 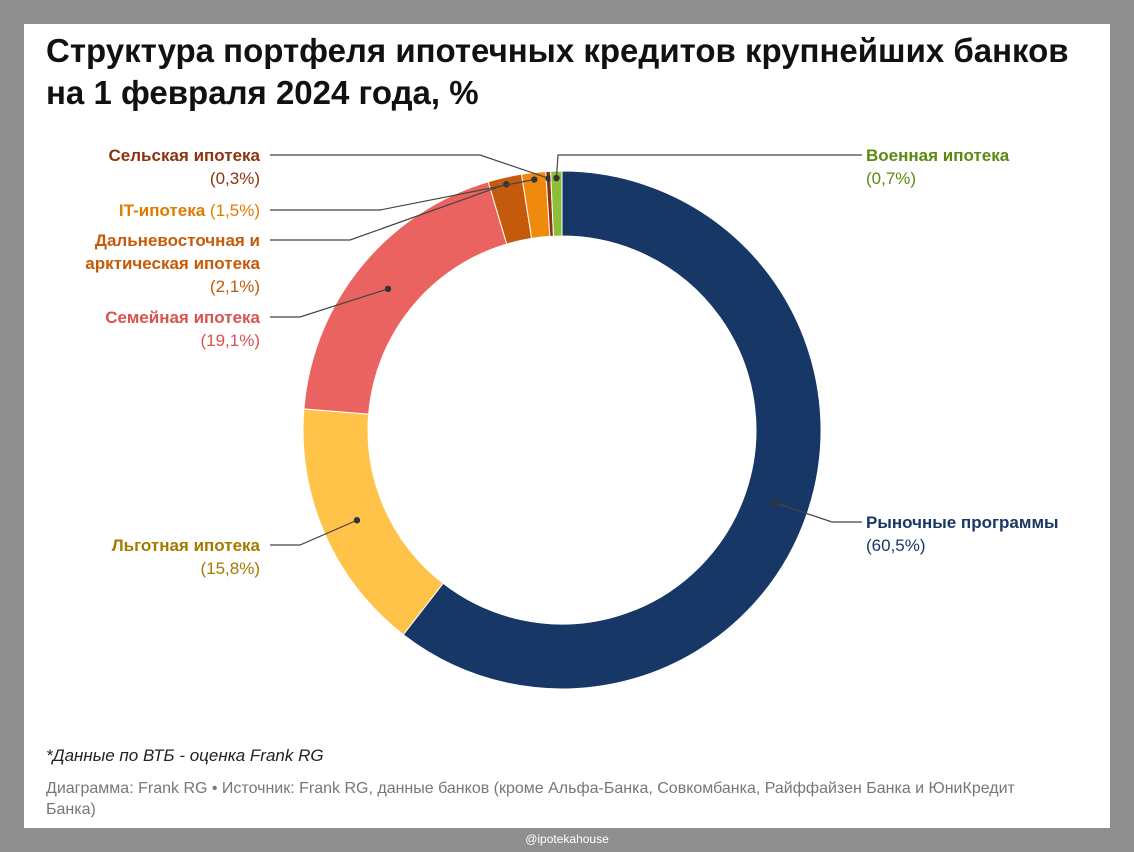 I want to click on slice-label: Семейная ипотека (19,1%), so click(x=182, y=329).